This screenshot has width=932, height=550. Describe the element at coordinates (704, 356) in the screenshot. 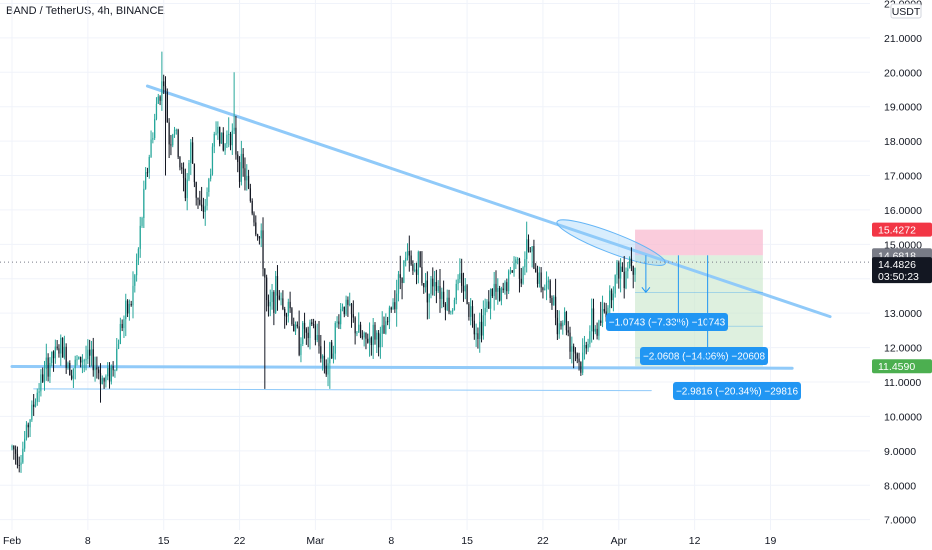

I see `measure-label-bg` at that location.